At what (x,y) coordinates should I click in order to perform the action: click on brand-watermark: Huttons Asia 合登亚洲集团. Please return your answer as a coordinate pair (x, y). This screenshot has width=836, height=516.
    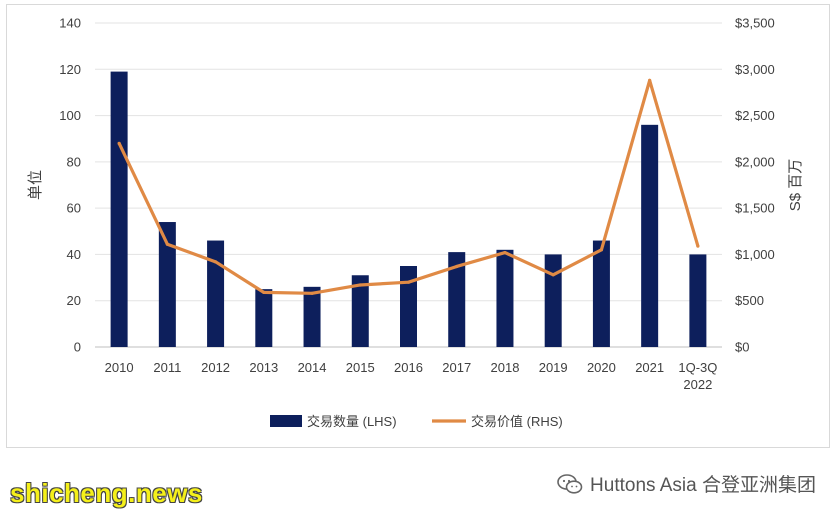
    Looking at the image, I should click on (686, 483).